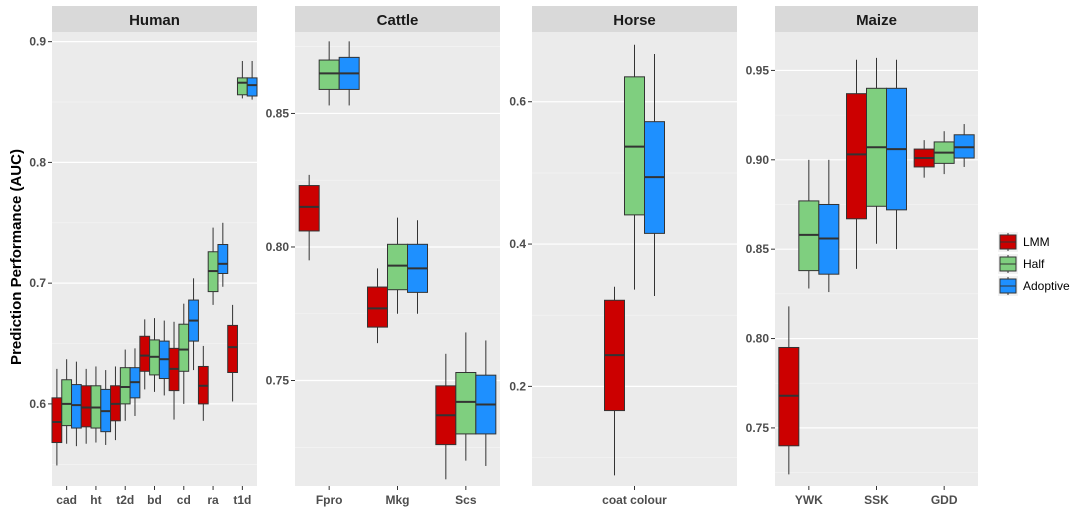 The image size is (1071, 526). Describe the element at coordinates (37, 42) in the screenshot. I see `y-tick-label: 0.9` at that location.